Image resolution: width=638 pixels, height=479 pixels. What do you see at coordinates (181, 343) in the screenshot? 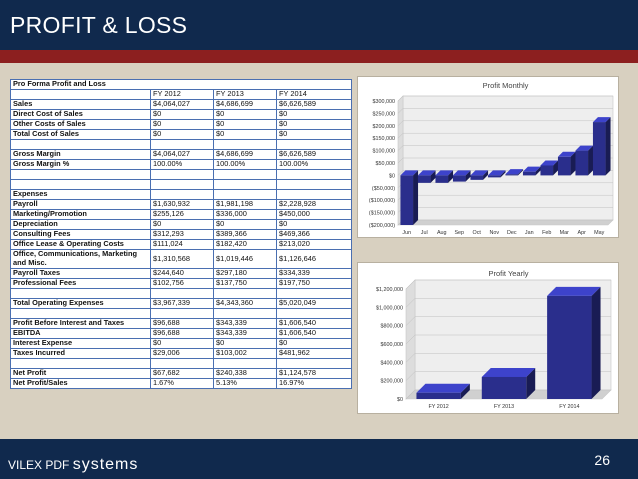
I see `table-row: Interest Expense $0 $0 $0` at bounding box center [181, 343].